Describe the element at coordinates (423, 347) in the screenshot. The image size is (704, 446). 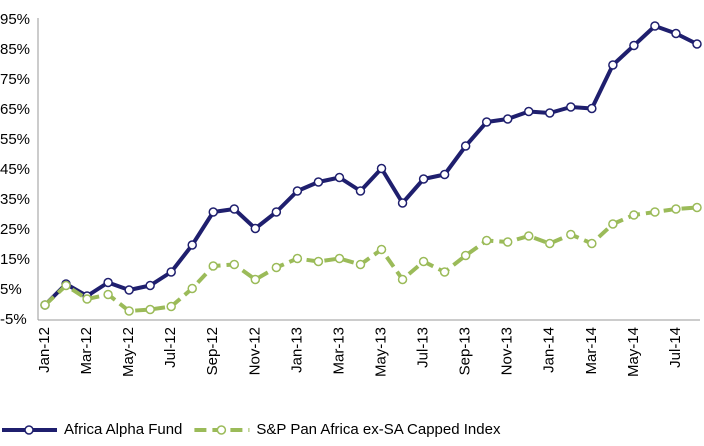
I see `x-tick-label: Jul-13` at that location.